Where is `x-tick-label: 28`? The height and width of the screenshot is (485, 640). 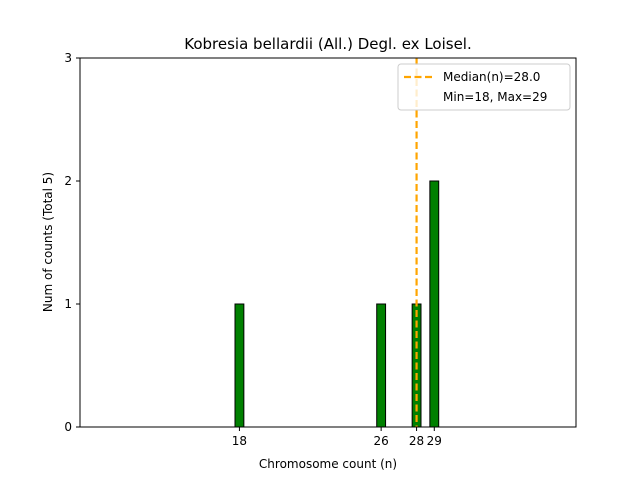 x-tick-label: 28 is located at coordinates (416, 441).